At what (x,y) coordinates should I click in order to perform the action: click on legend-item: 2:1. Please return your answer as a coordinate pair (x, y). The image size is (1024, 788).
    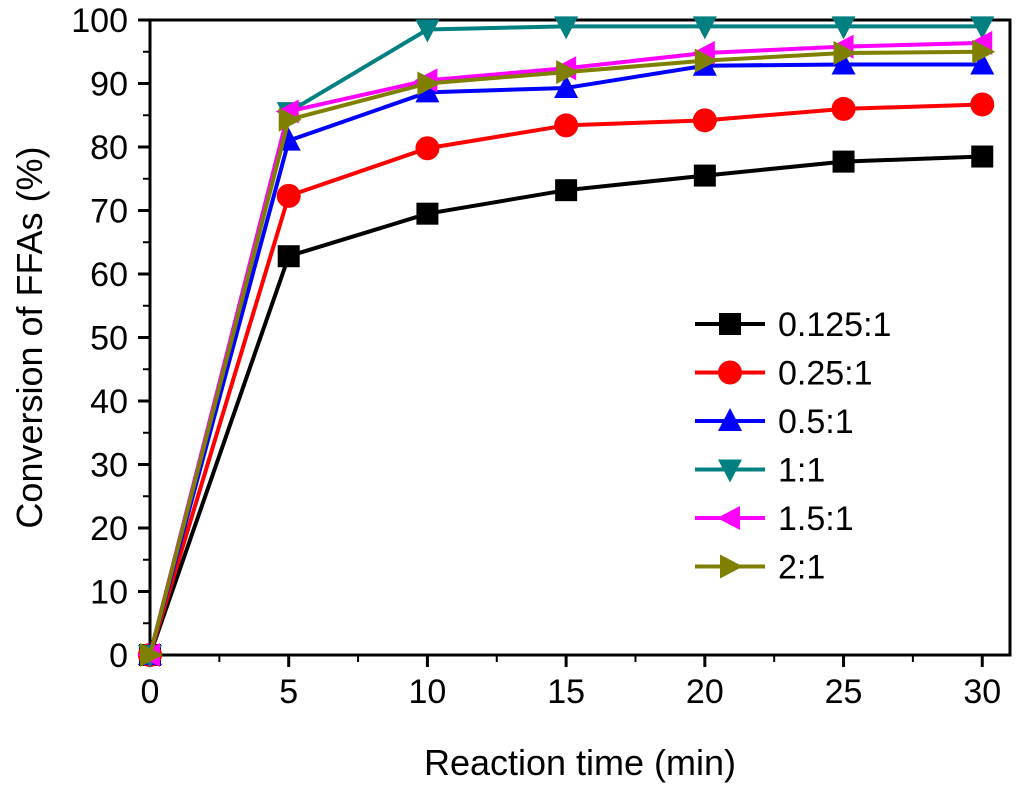
    Looking at the image, I should click on (760, 568).